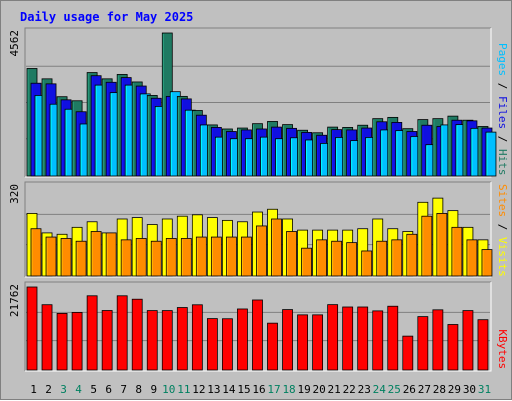 Image resolution: width=512 pixels, height=401 pixels. Describe the element at coordinates (243, 389) in the screenshot. I see `day-label-15: 15` at that location.